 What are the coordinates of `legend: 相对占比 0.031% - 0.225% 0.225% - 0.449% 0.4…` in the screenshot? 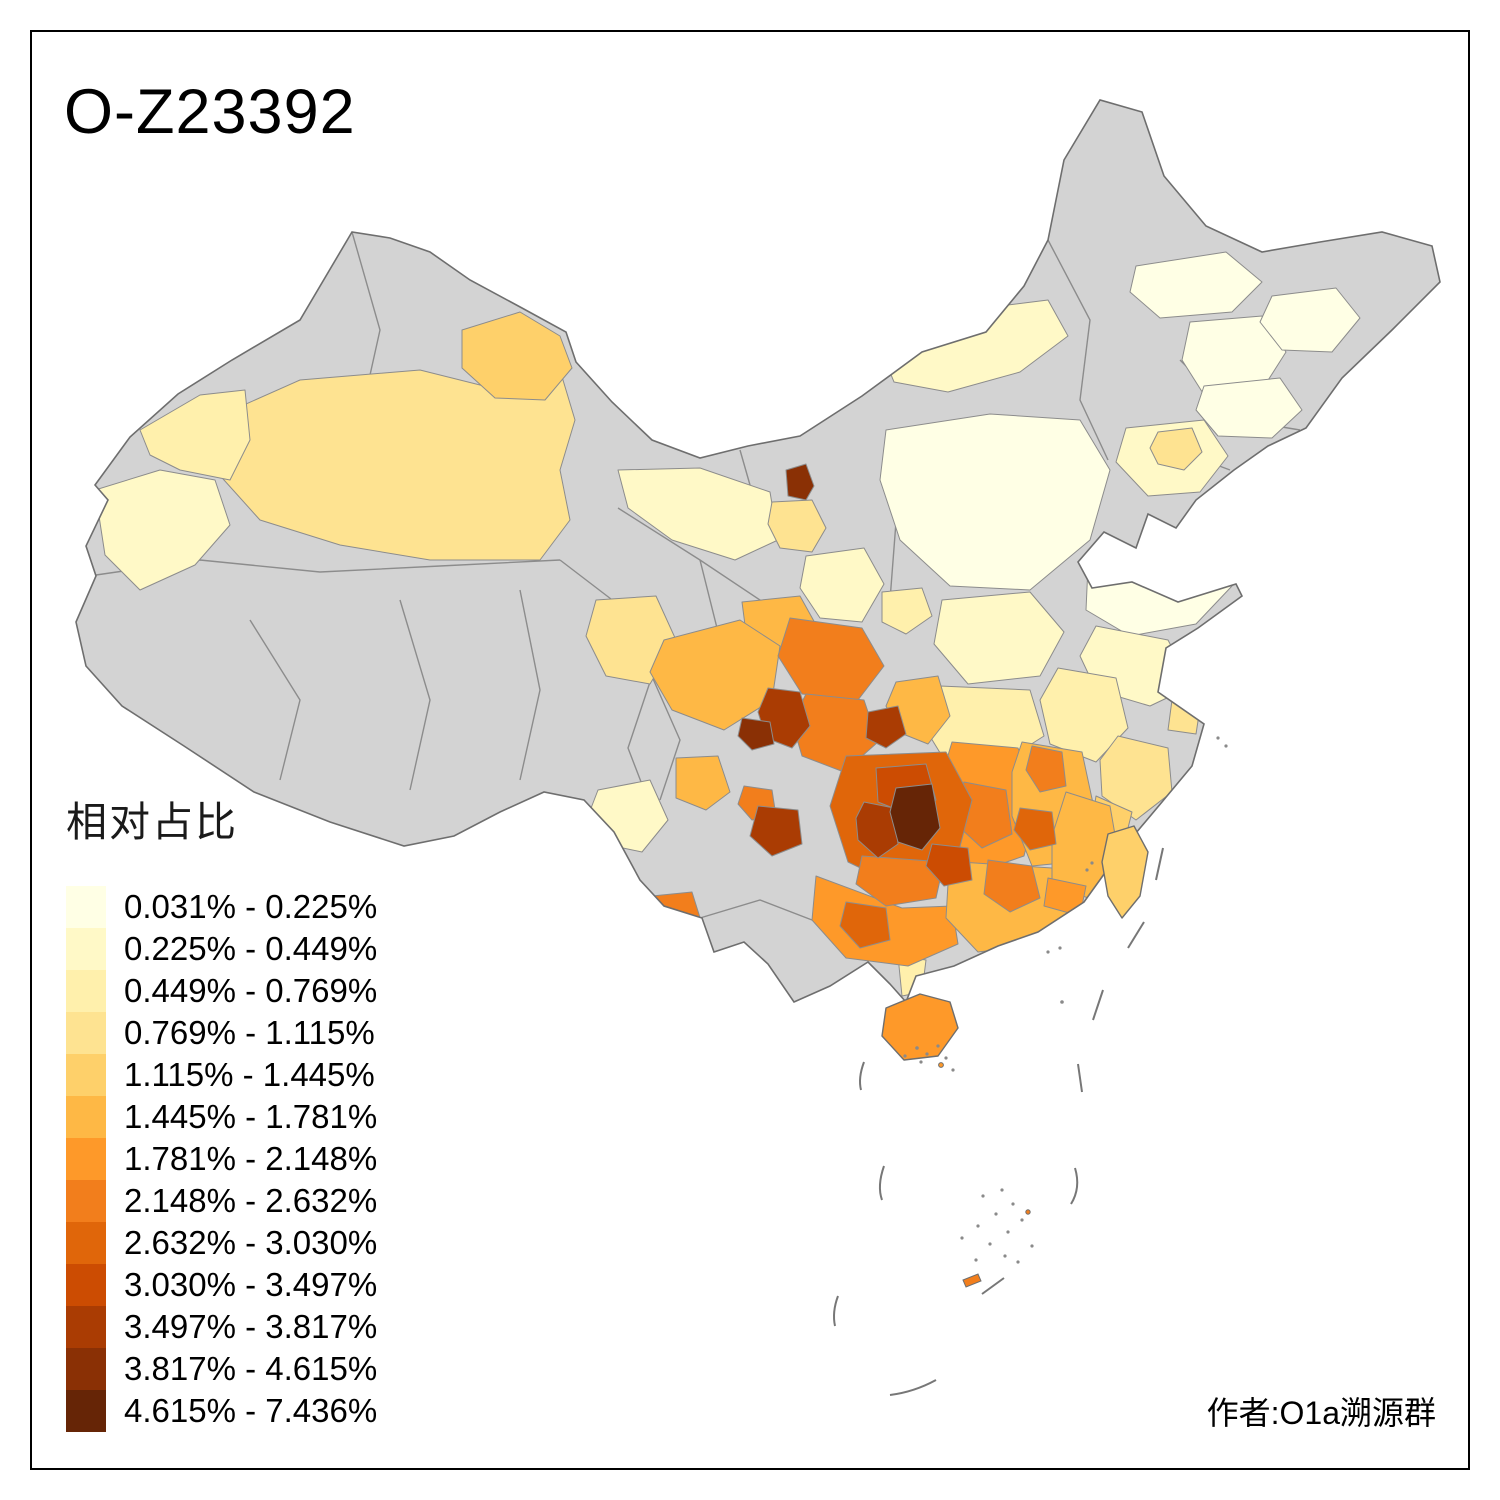 It's located at (221, 1110).